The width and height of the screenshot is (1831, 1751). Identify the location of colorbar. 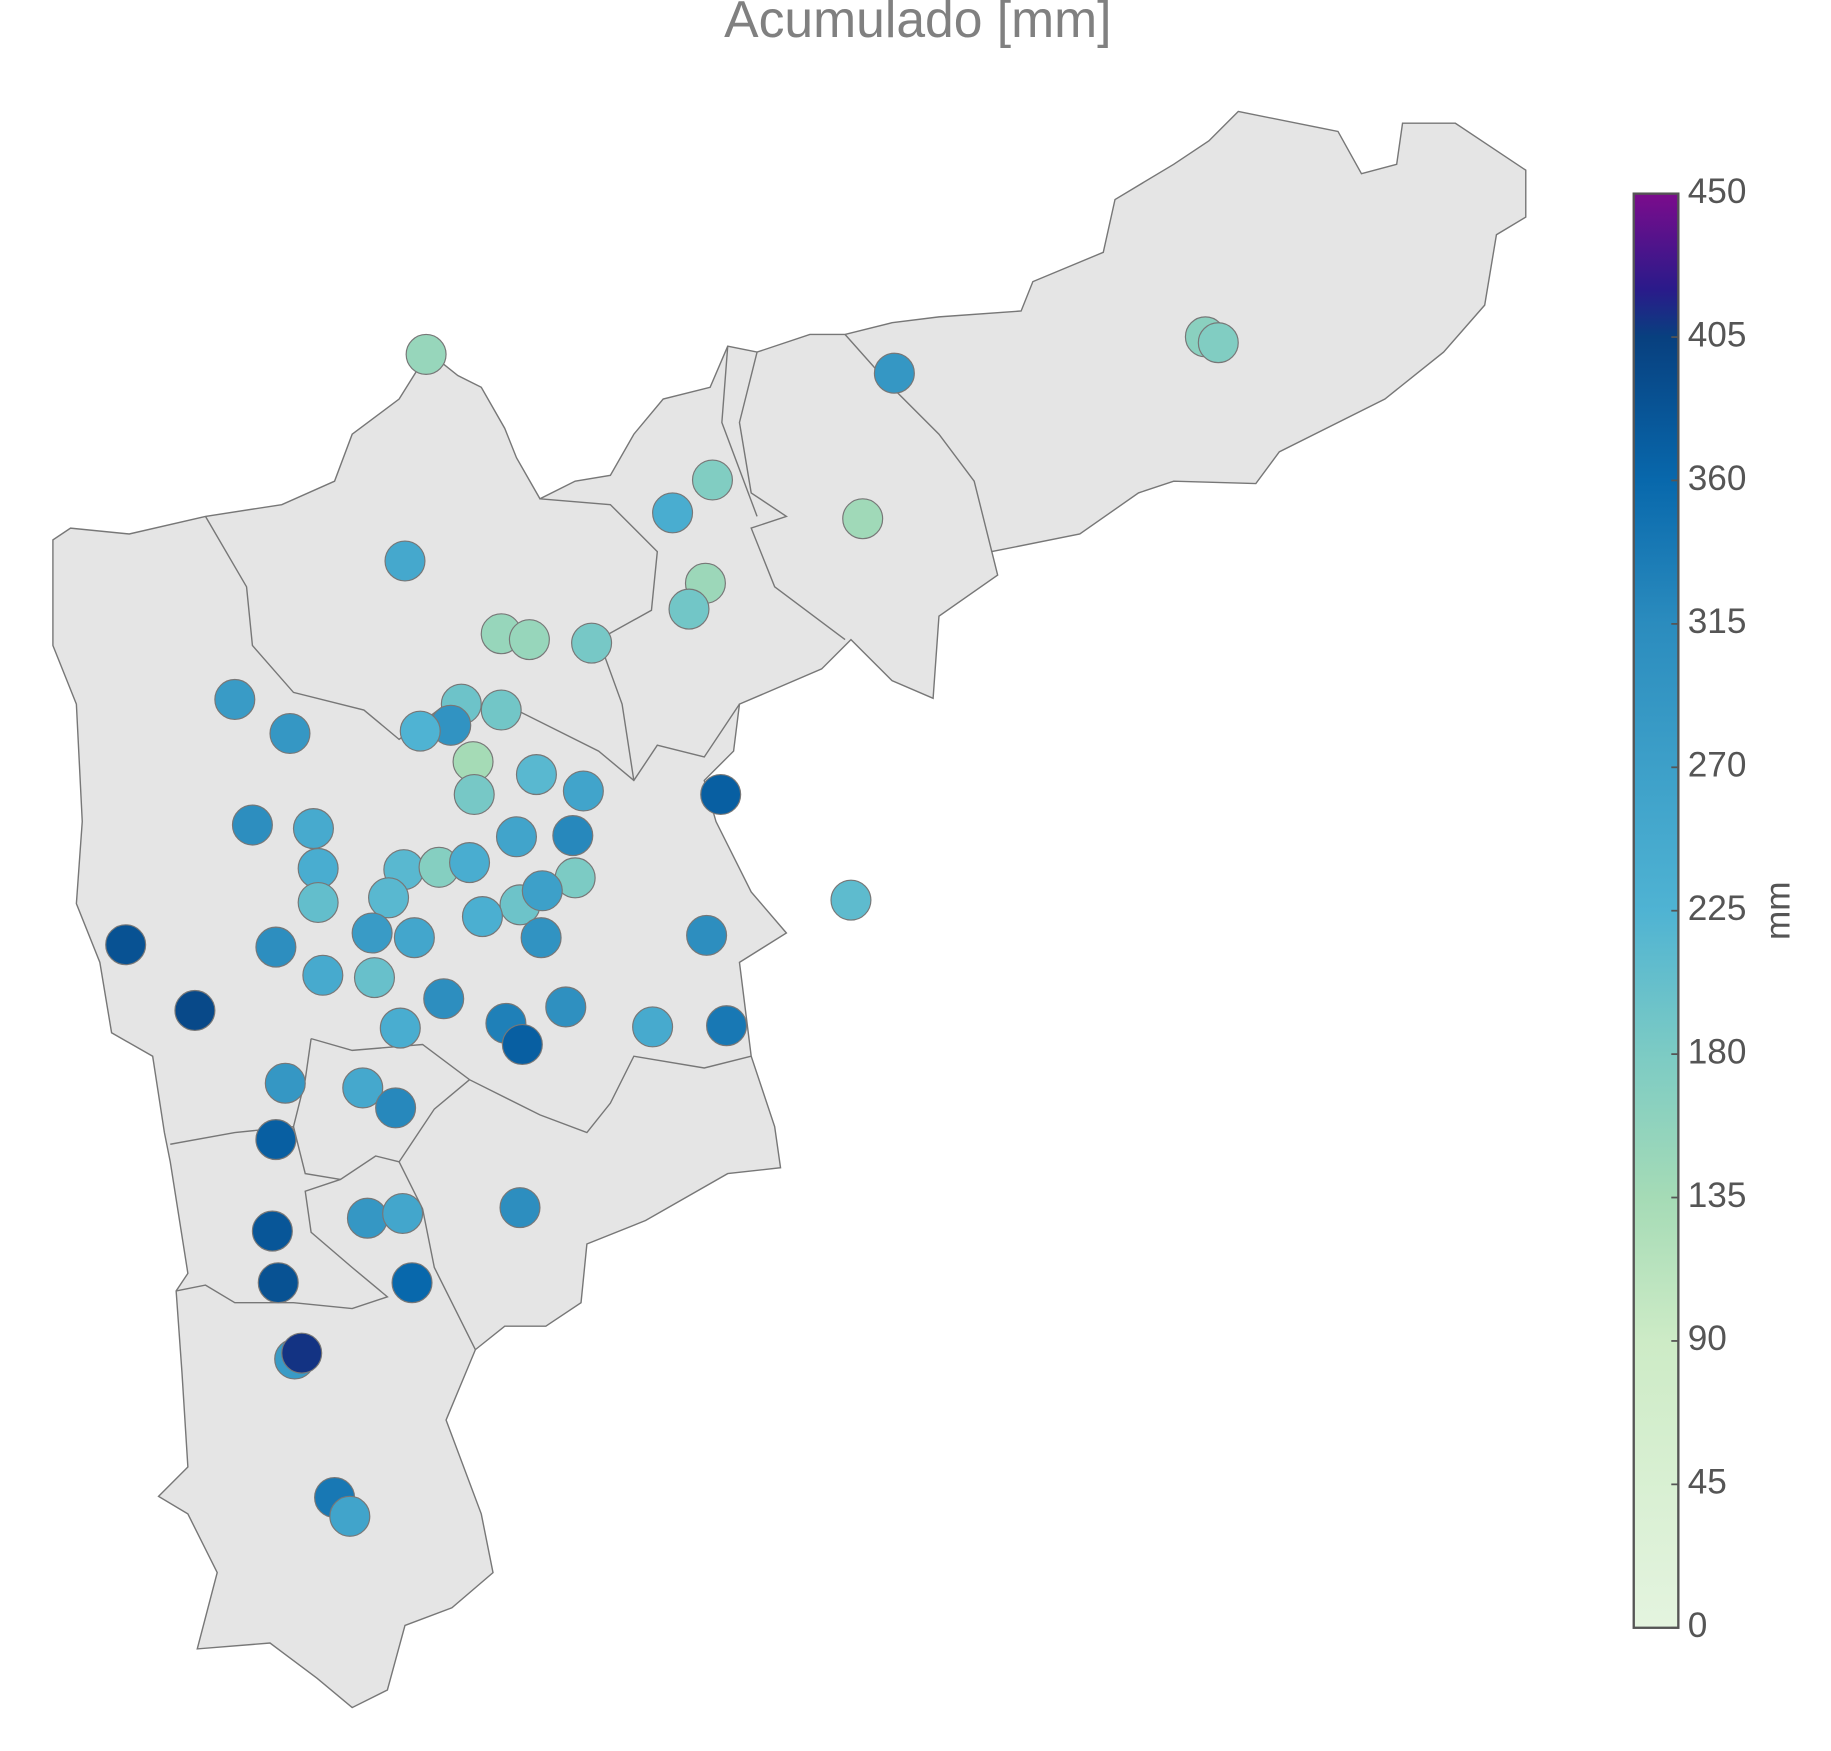
(1656, 910).